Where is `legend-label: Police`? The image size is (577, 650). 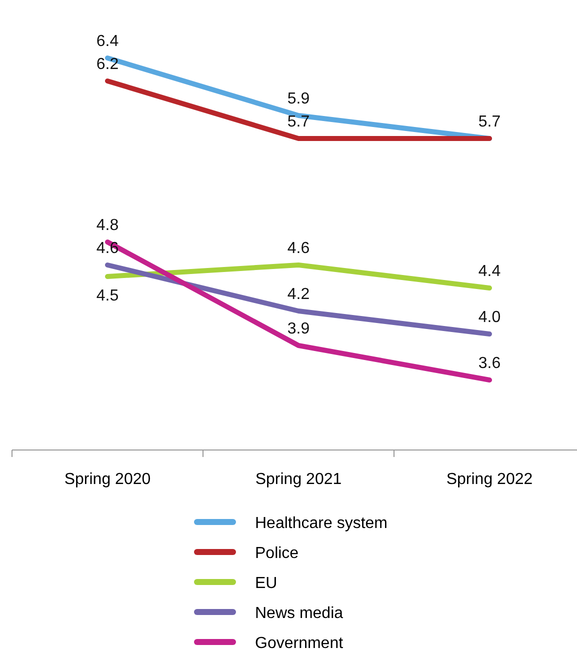
legend-label: Police is located at coordinates (277, 553).